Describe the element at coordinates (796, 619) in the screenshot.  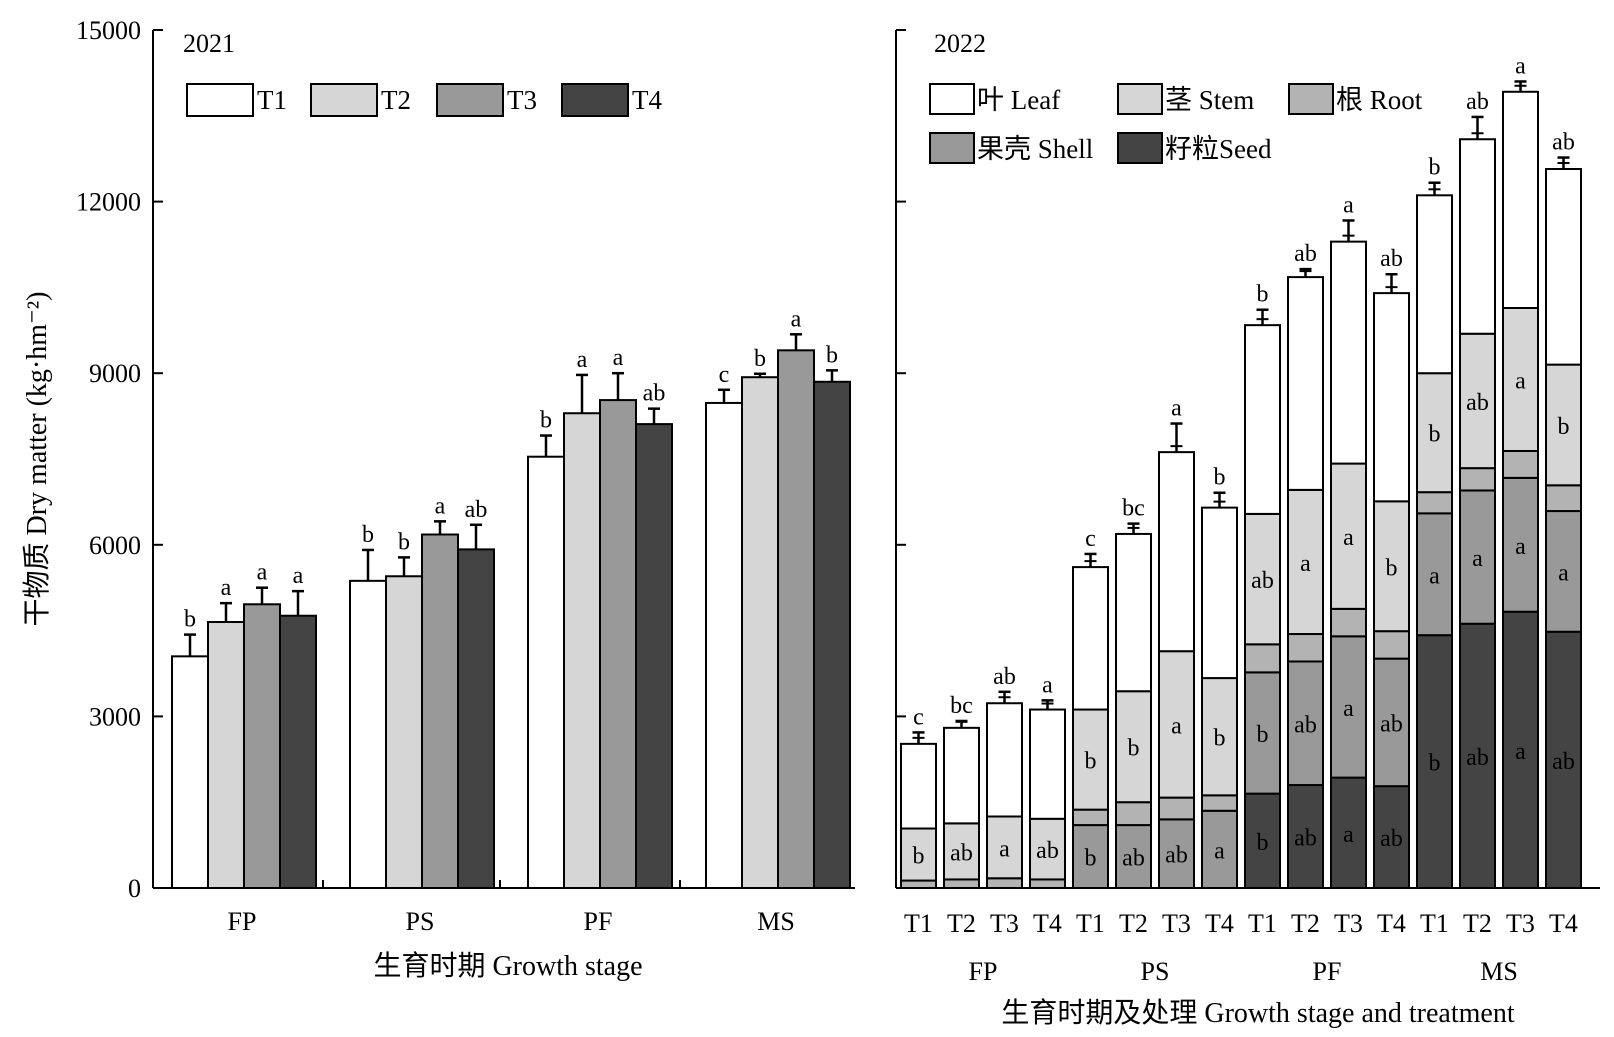
I see `bar-t3-ms` at that location.